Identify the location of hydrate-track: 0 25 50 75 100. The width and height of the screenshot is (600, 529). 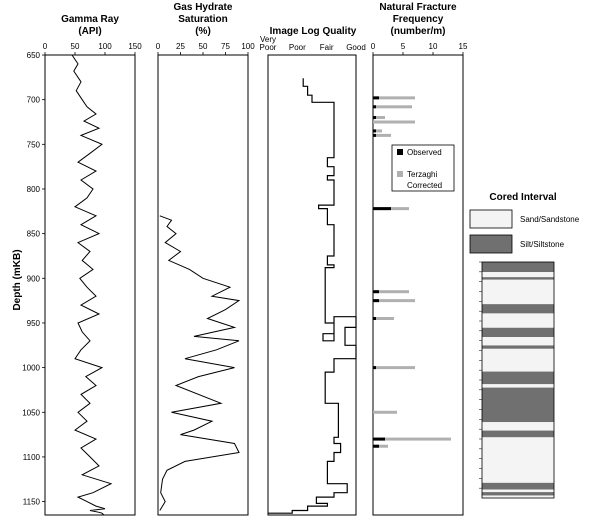
(205, 276).